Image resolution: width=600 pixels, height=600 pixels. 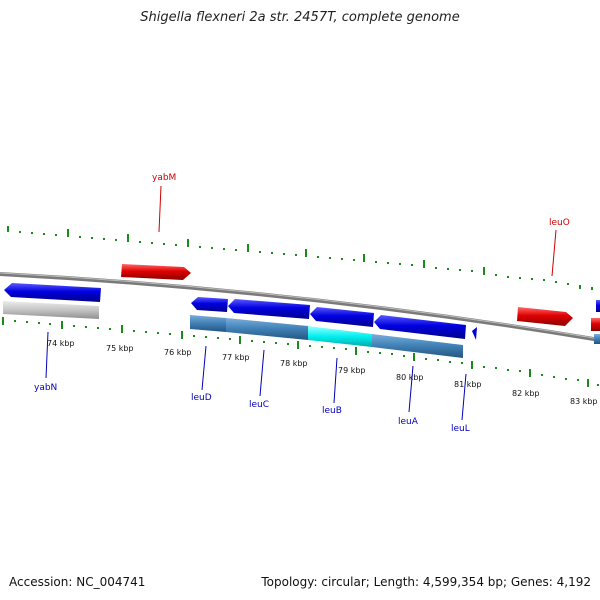 I want to click on lower-tick-row, so click(x=300, y=352).